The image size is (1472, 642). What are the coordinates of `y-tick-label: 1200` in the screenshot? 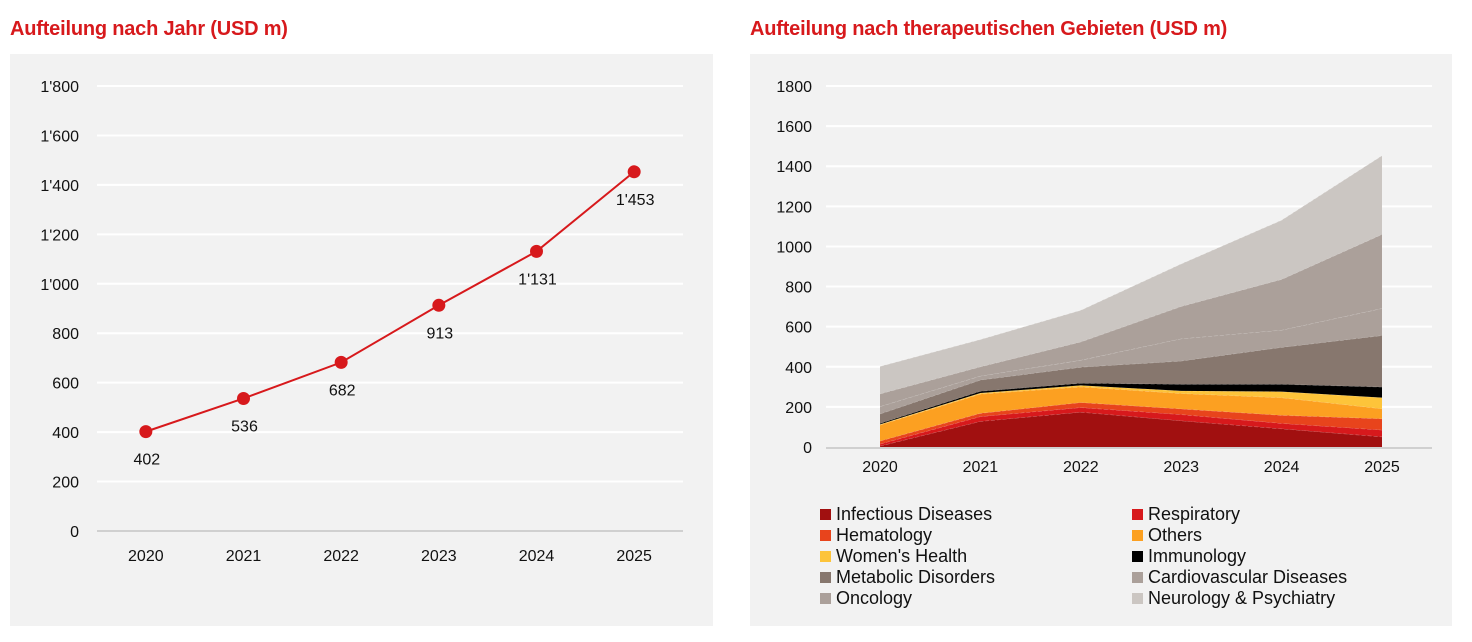 It's located at (794, 207).